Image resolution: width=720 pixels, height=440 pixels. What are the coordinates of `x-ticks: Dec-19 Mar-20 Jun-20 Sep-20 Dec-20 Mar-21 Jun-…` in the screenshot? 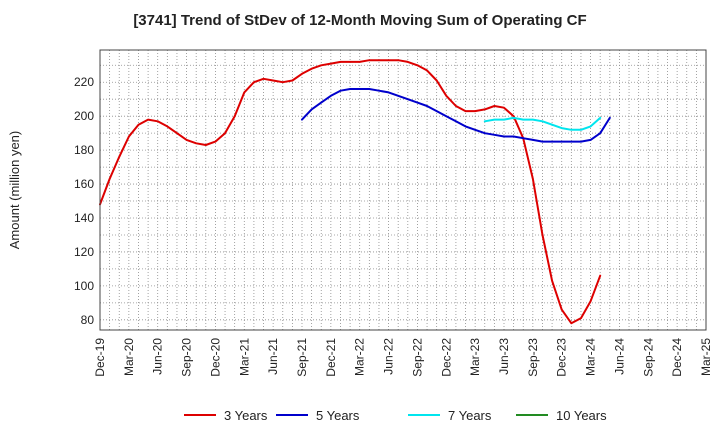 It's located at (403, 357).